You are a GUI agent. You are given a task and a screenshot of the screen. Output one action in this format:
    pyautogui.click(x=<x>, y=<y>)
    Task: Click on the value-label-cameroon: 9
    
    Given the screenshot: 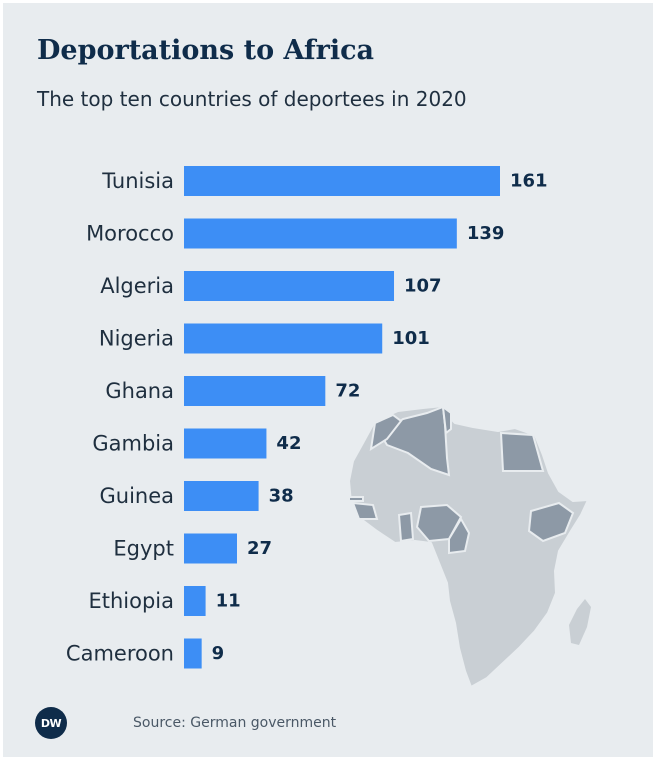 What is the action you would take?
    pyautogui.click(x=218, y=653)
    